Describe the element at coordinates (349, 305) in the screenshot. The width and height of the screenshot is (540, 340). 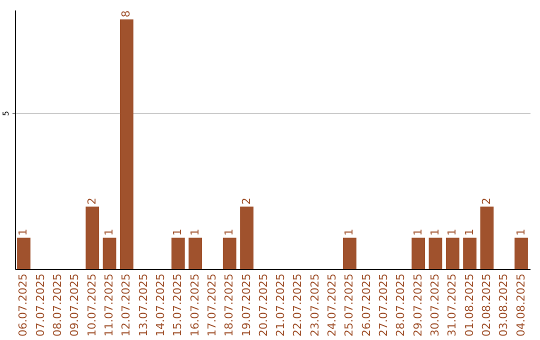
I see `x-tick-label: 25.07.2025` at that location.